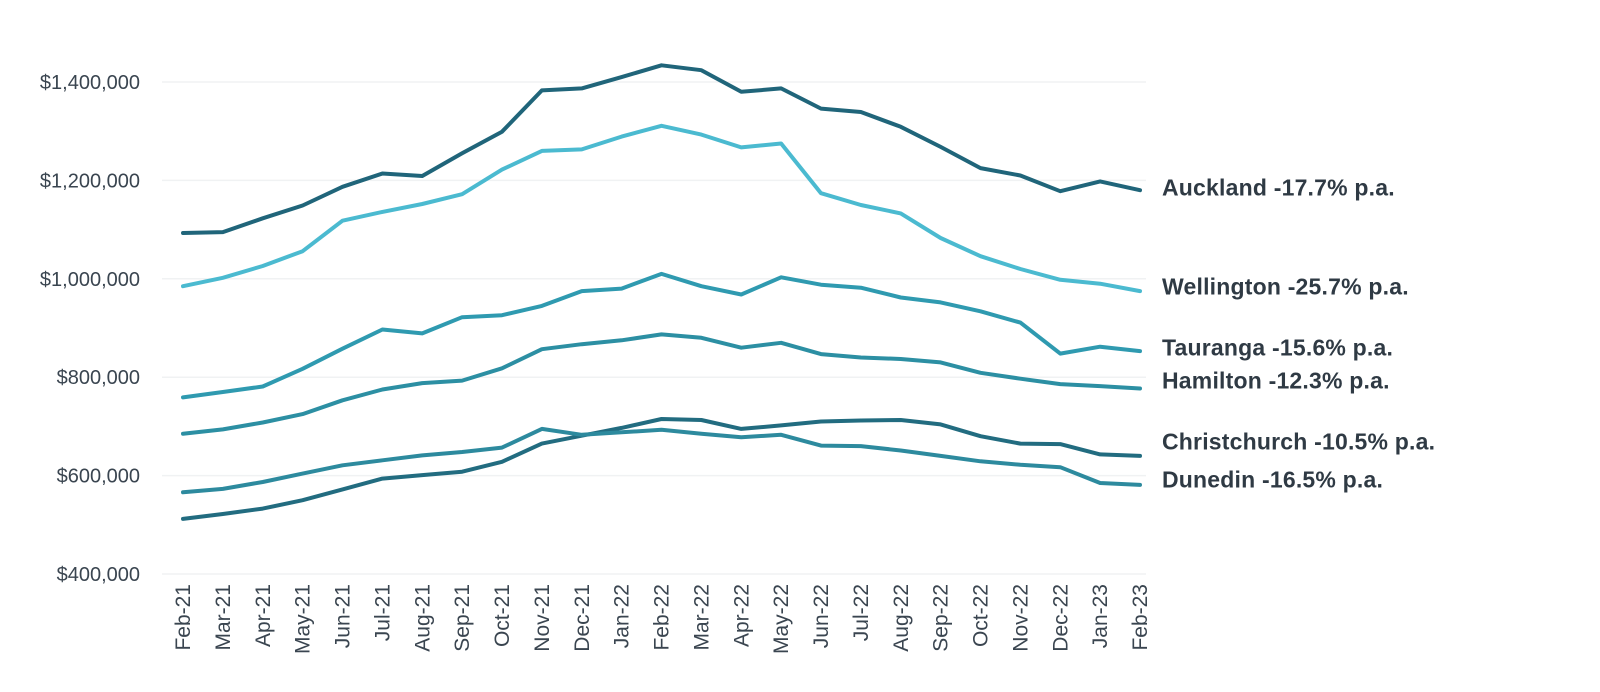  What do you see at coordinates (303, 619) in the screenshot?
I see `x-tick-label: May-21` at bounding box center [303, 619].